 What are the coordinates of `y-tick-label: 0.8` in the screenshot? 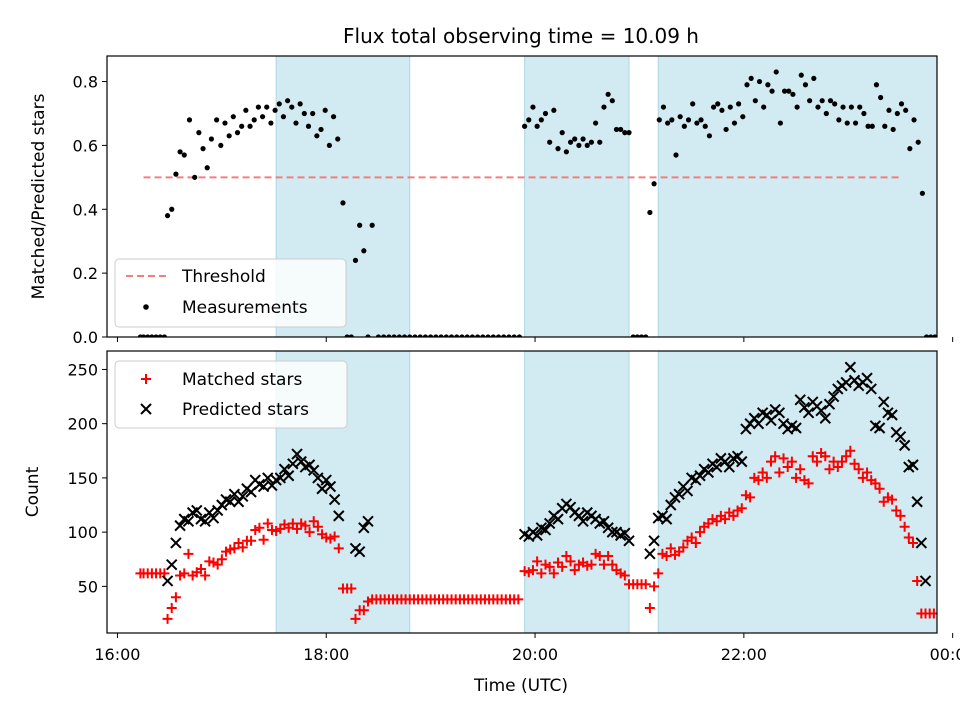 It's located at (85, 82).